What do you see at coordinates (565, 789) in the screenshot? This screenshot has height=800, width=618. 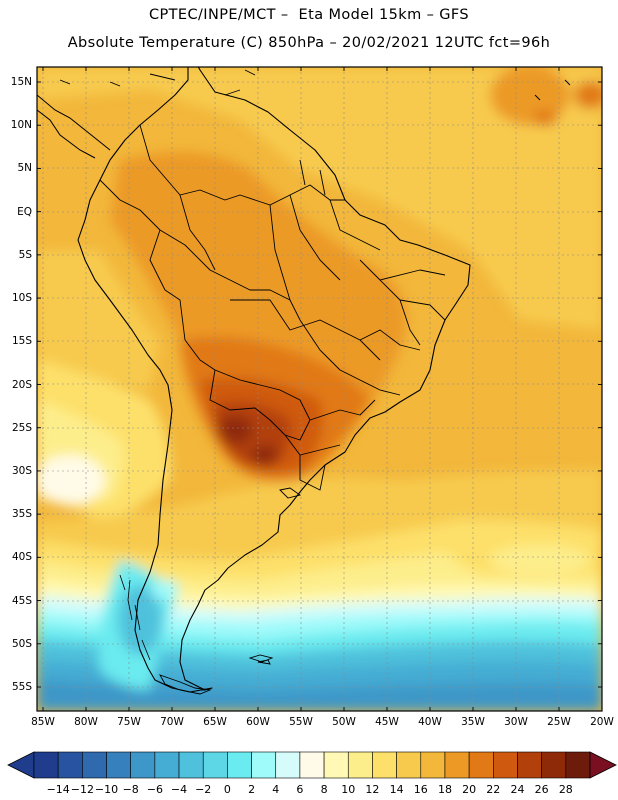 I see `colorbar-label: 28` at bounding box center [565, 789].